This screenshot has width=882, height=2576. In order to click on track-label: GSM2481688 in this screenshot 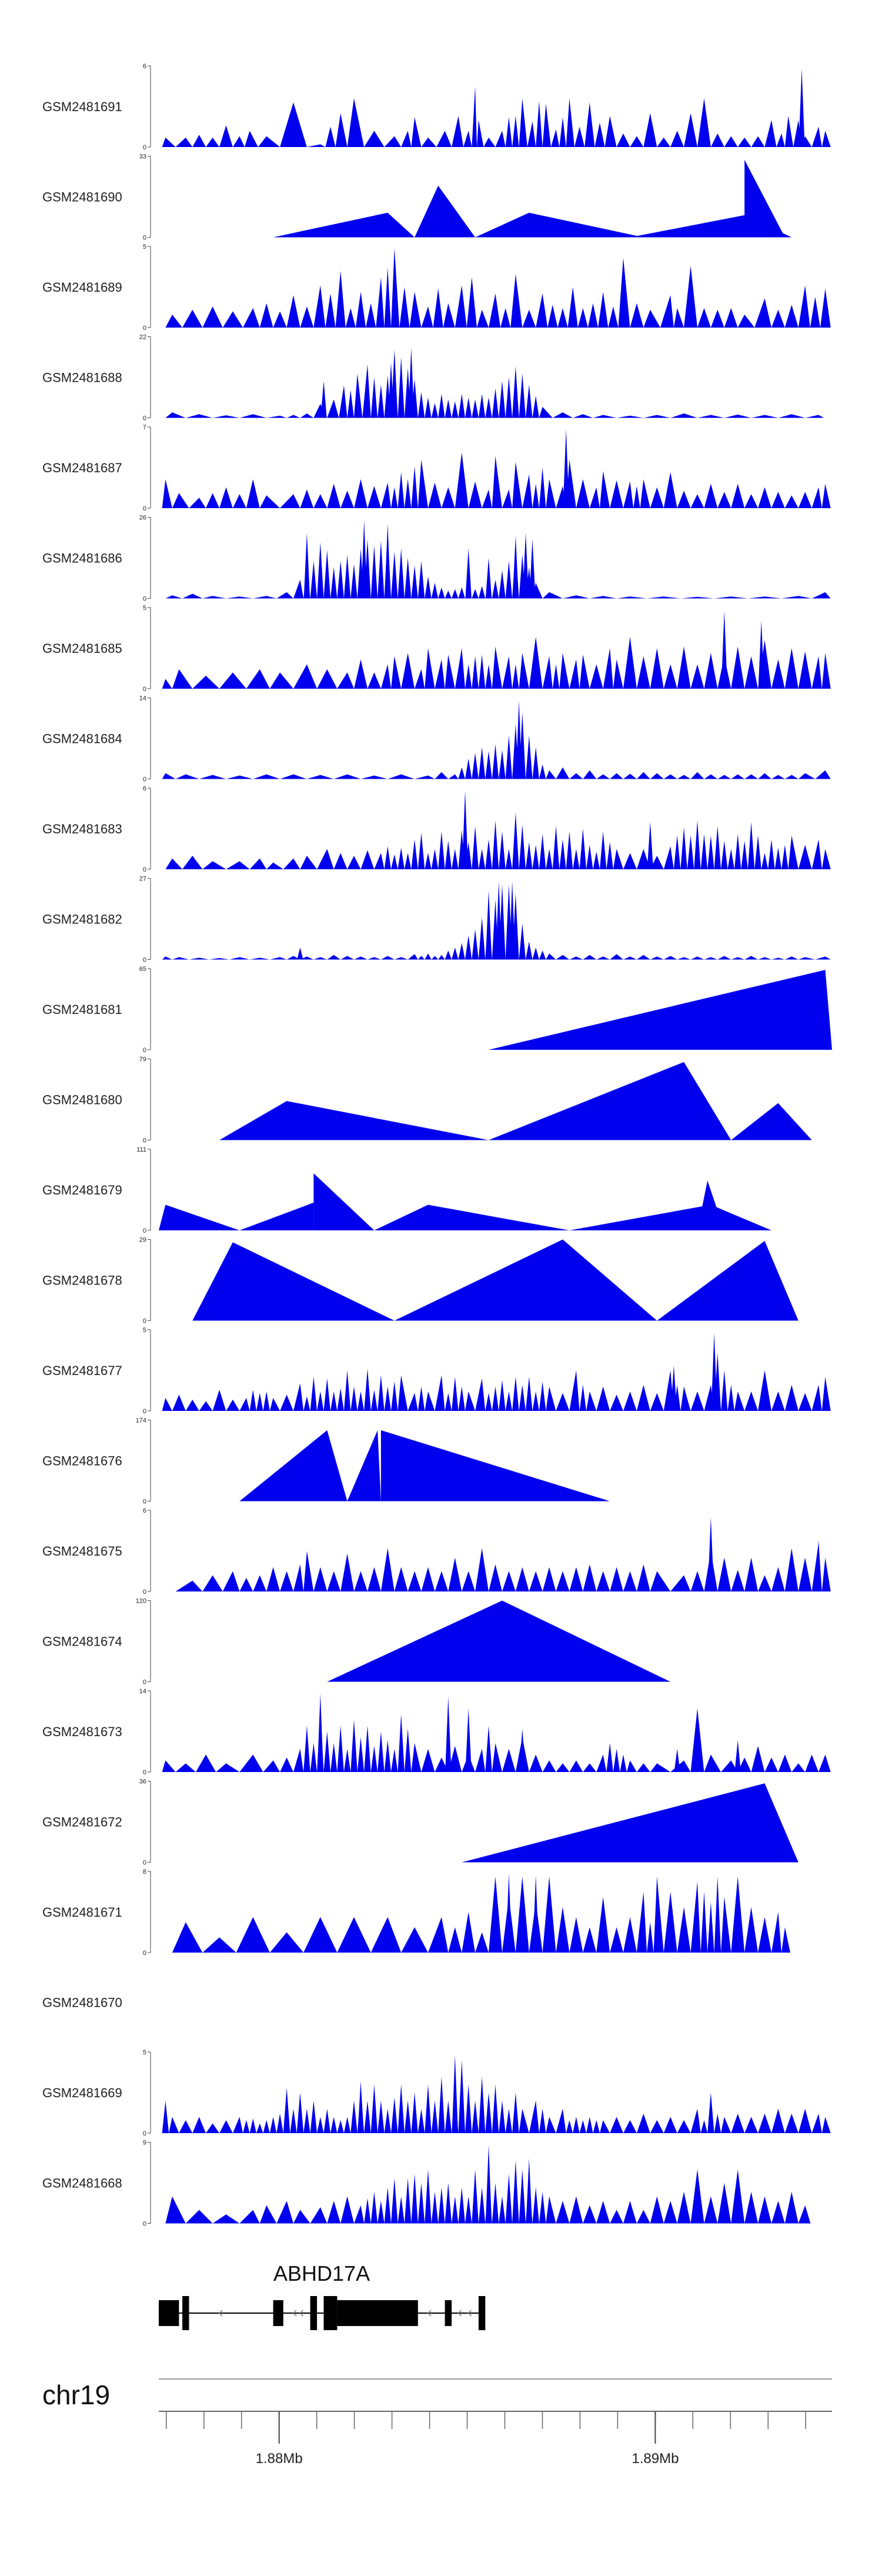, I will do `click(82, 378)`.